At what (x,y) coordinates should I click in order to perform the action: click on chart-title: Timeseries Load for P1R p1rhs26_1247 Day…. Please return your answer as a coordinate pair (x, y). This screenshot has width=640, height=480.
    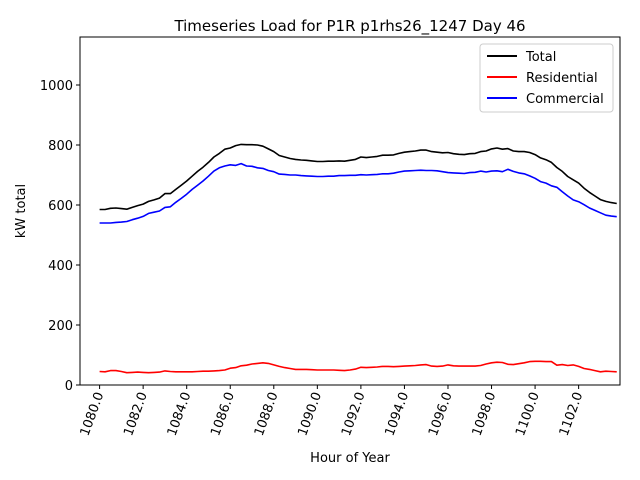
    Looking at the image, I should click on (349, 26).